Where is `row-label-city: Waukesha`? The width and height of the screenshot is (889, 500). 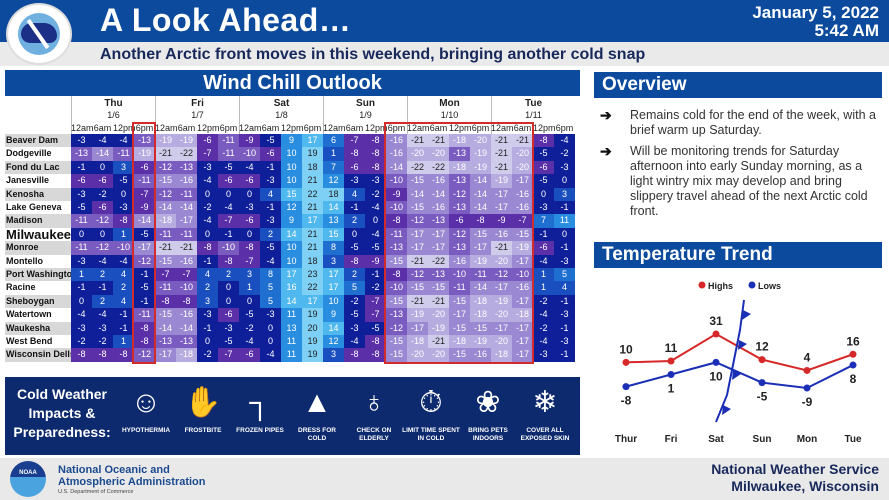
row-label-city: Waukesha is located at coordinates (38, 328).